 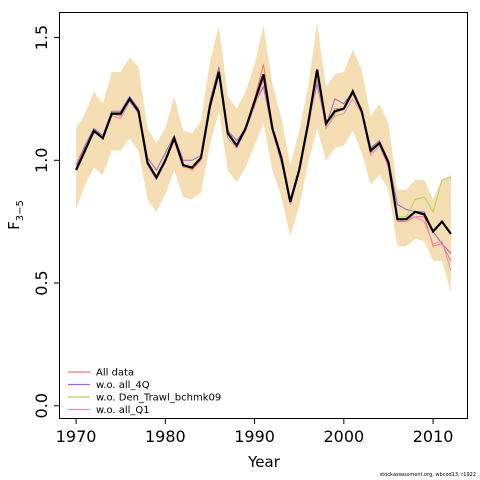 I want to click on x-tick-label: 2010, so click(x=433, y=436).